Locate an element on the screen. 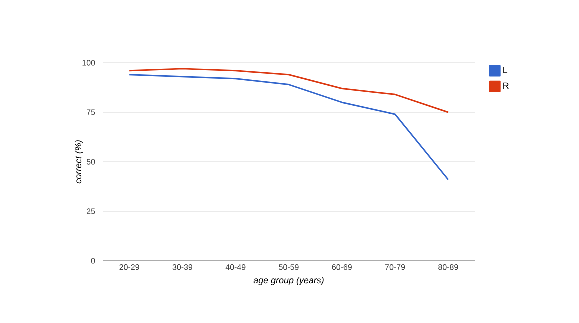 The height and width of the screenshot is (323, 579). x-axis-title: age group (years) is located at coordinates (289, 281).